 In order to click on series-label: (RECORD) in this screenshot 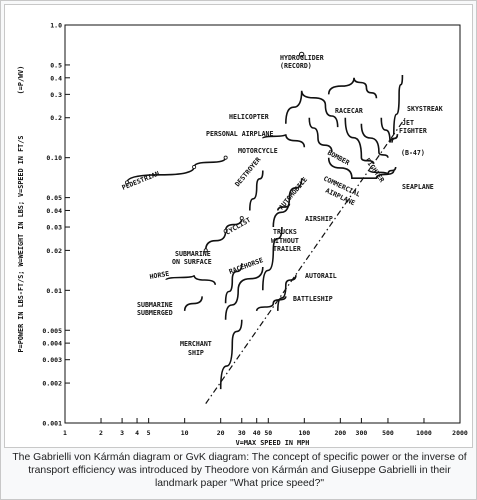, I will do `click(296, 66)`.